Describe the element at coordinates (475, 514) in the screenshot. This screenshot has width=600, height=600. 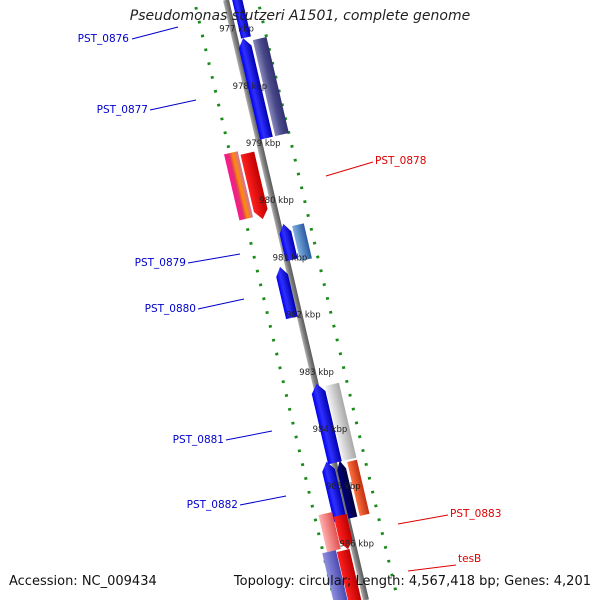
I see `gene-label: PST_0883` at that location.